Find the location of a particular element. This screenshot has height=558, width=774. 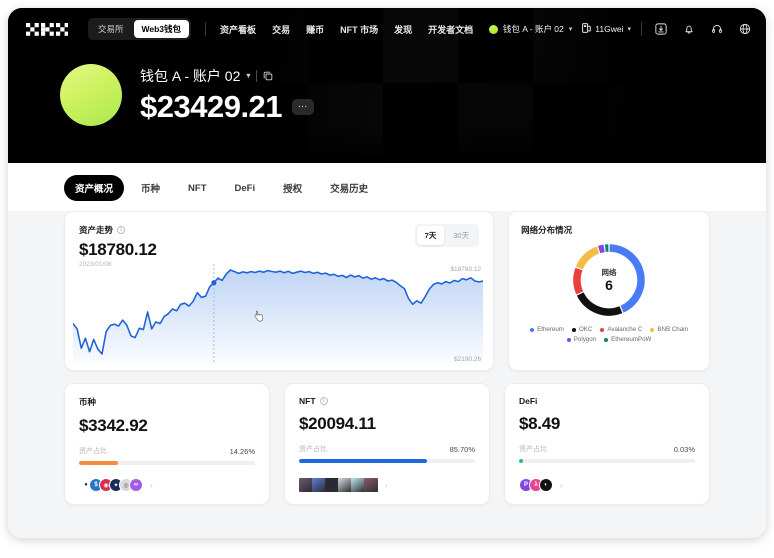

stat-card-title: 币种 is located at coordinates (88, 402).